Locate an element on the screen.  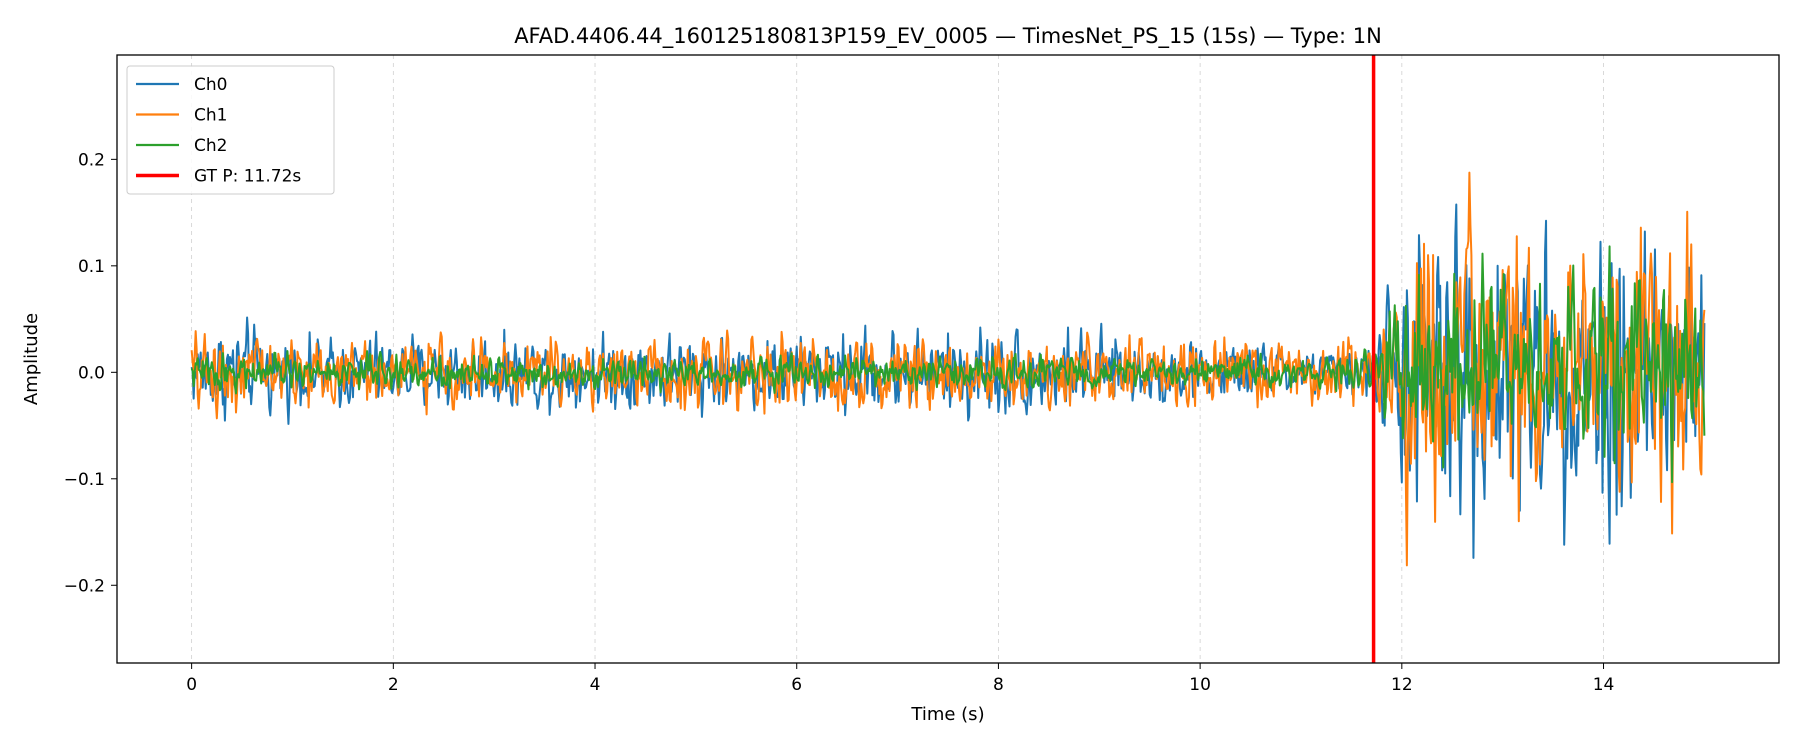
x-tick-label: 14 is located at coordinates (1604, 685).